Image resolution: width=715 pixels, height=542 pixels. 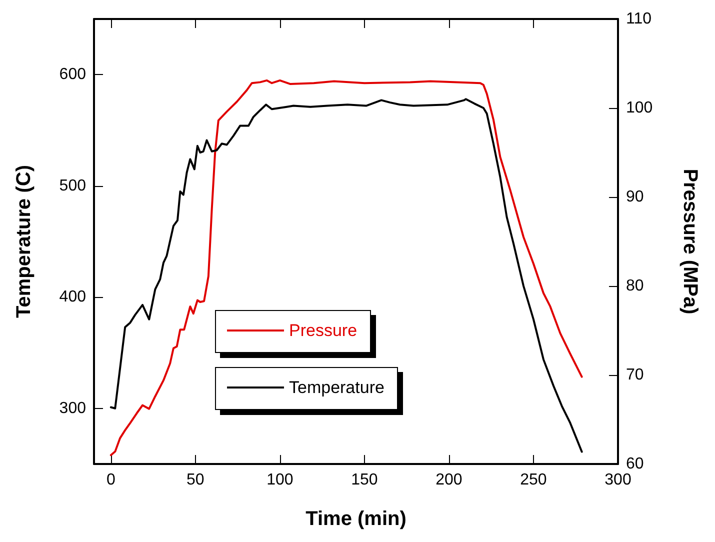 What do you see at coordinates (111, 480) in the screenshot?
I see `x-tick-label: 0` at bounding box center [111, 480].